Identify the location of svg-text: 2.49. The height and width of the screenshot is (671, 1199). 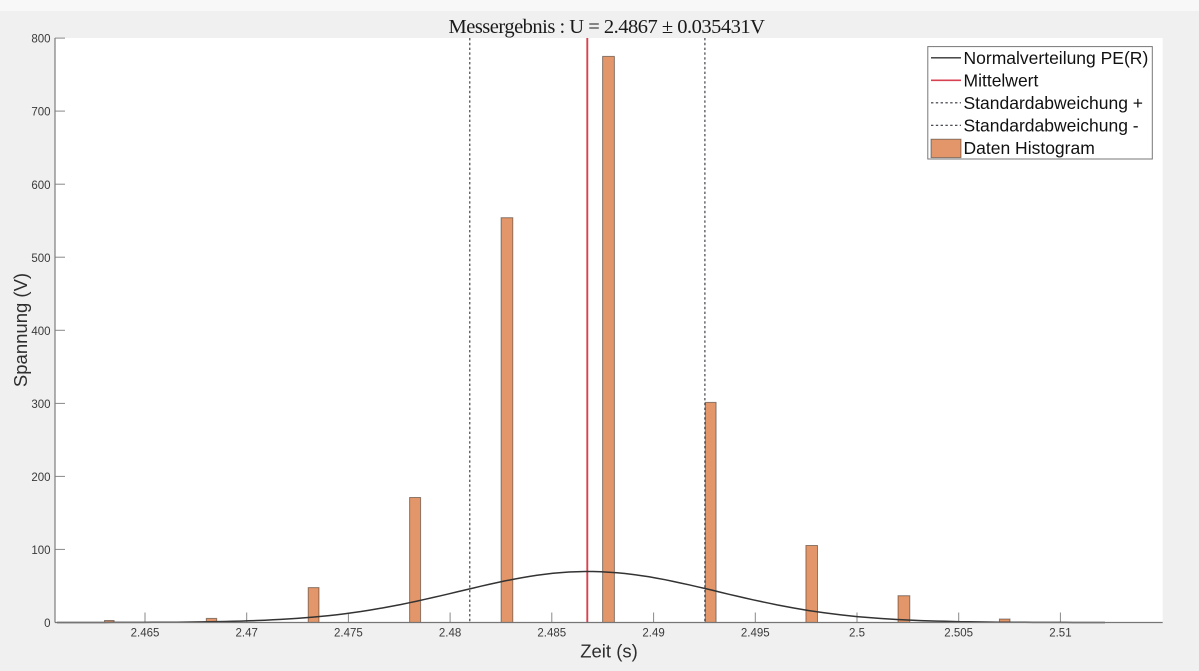
(653, 634).